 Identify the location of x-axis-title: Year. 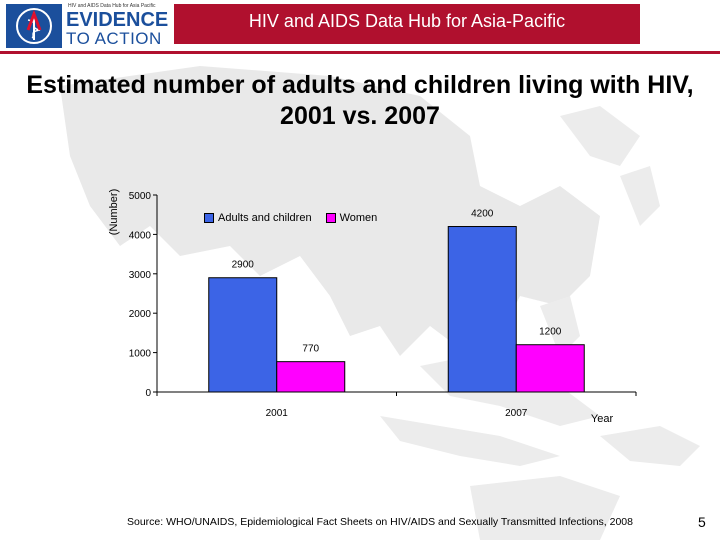
(602, 419).